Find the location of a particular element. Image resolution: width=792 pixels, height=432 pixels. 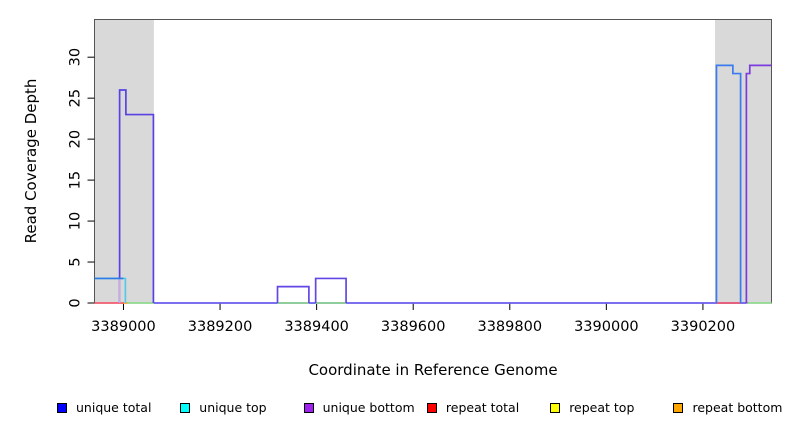

legend-label: unique bottom is located at coordinates (368, 407).